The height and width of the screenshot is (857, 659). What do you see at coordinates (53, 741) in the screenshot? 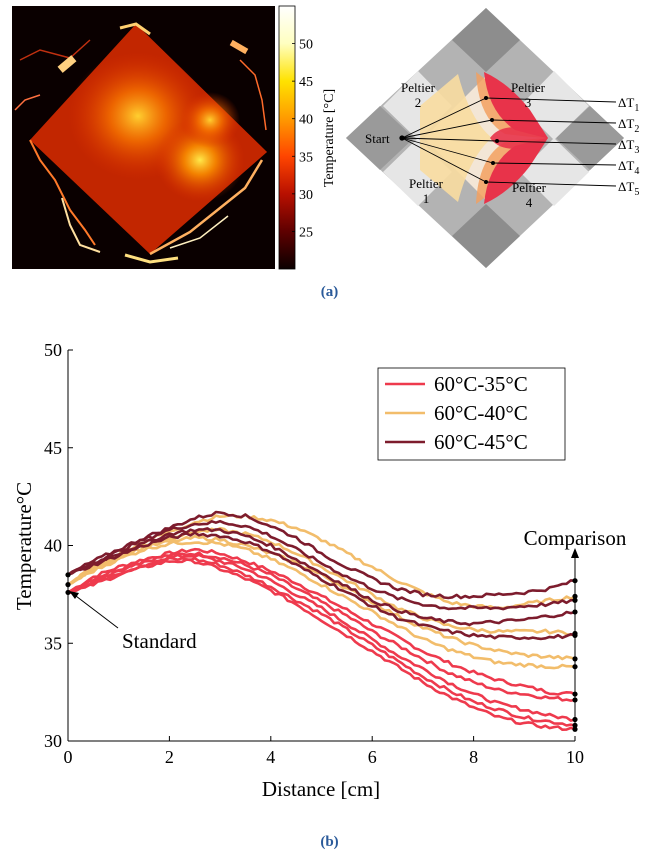
I see `y-tick-label: 30` at bounding box center [53, 741].